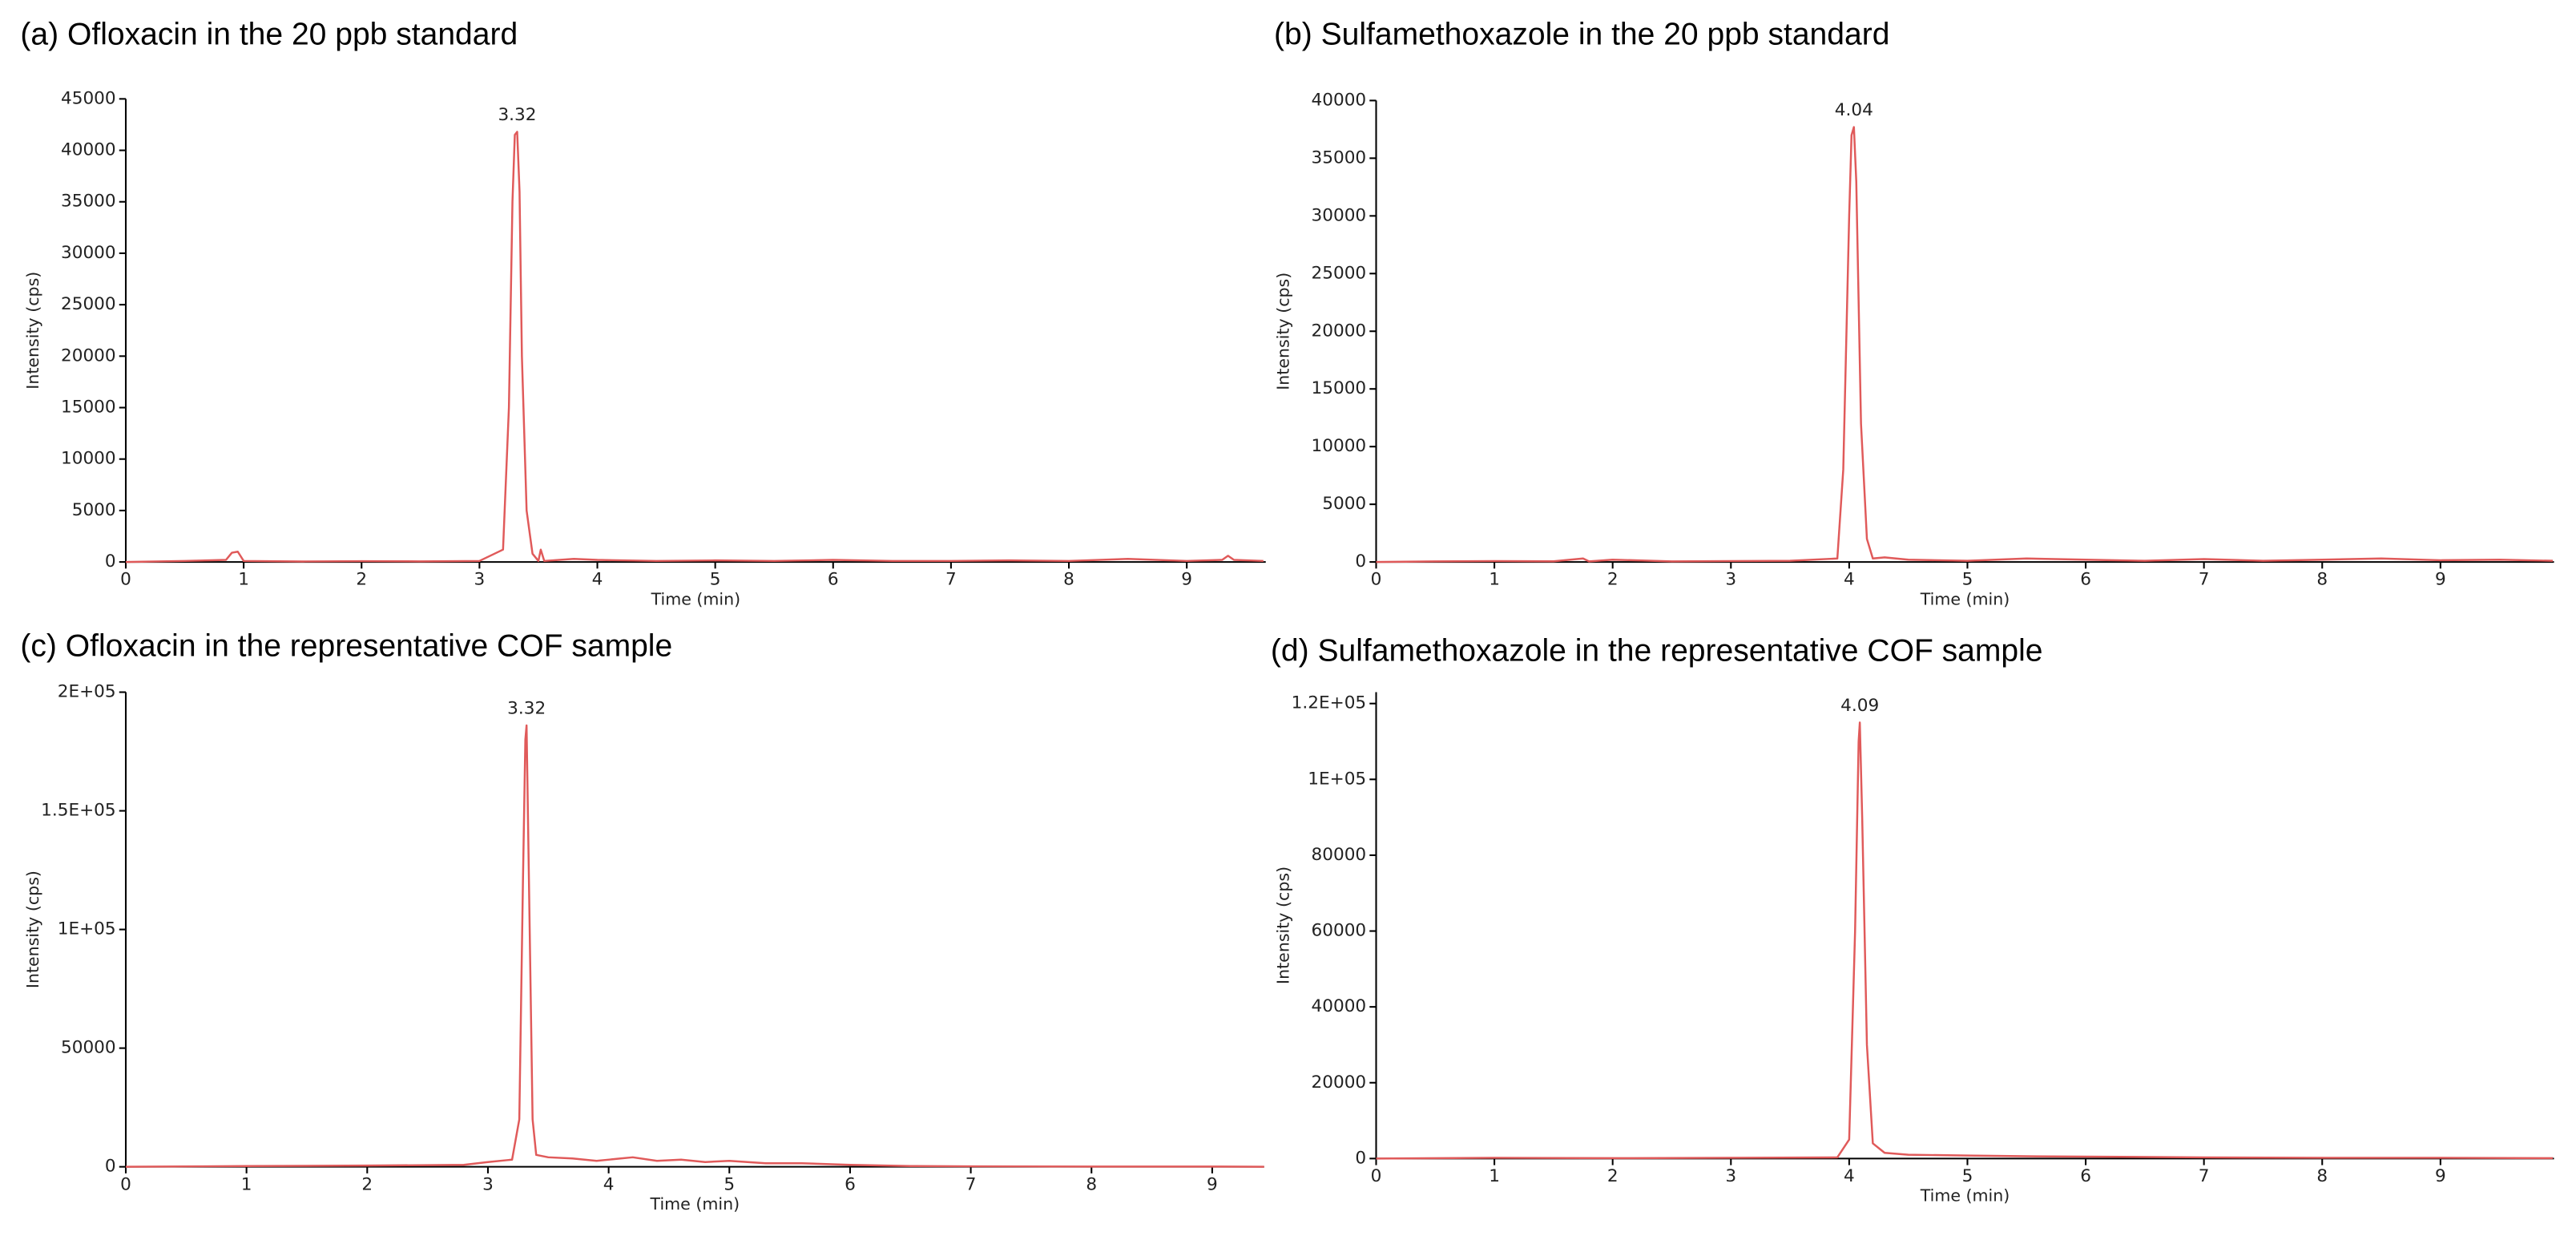  I want to click on y-tick-label: 80000, so click(1339, 855).